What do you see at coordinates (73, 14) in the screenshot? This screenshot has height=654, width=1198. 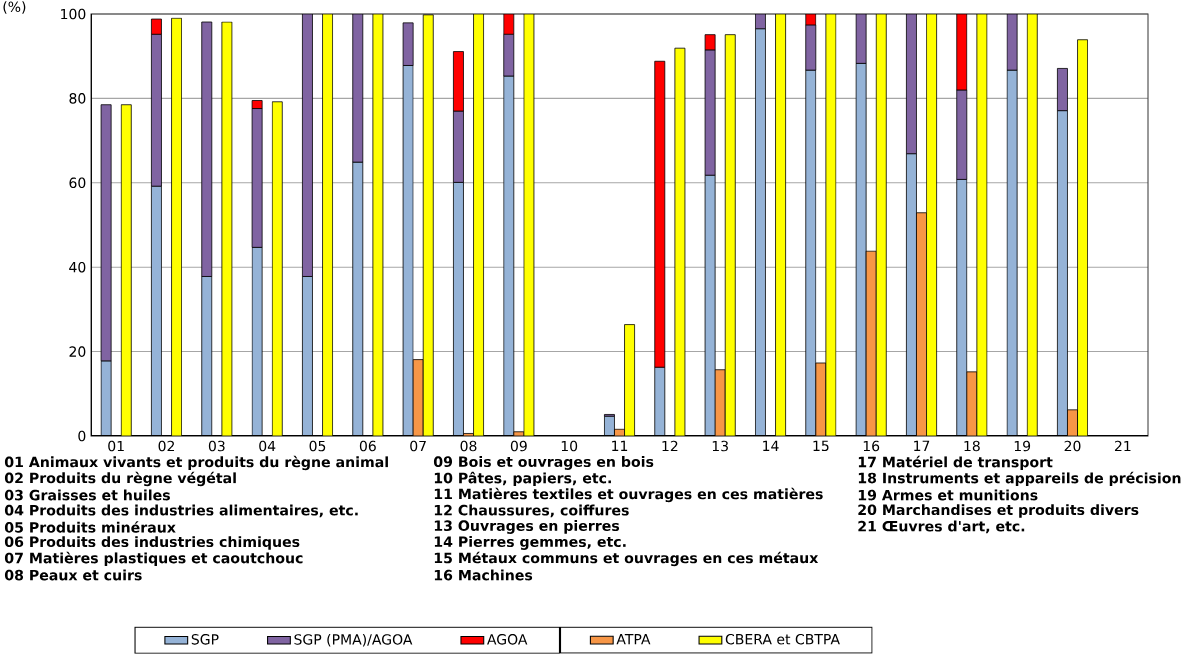 I see `y-tick-label: 100` at bounding box center [73, 14].